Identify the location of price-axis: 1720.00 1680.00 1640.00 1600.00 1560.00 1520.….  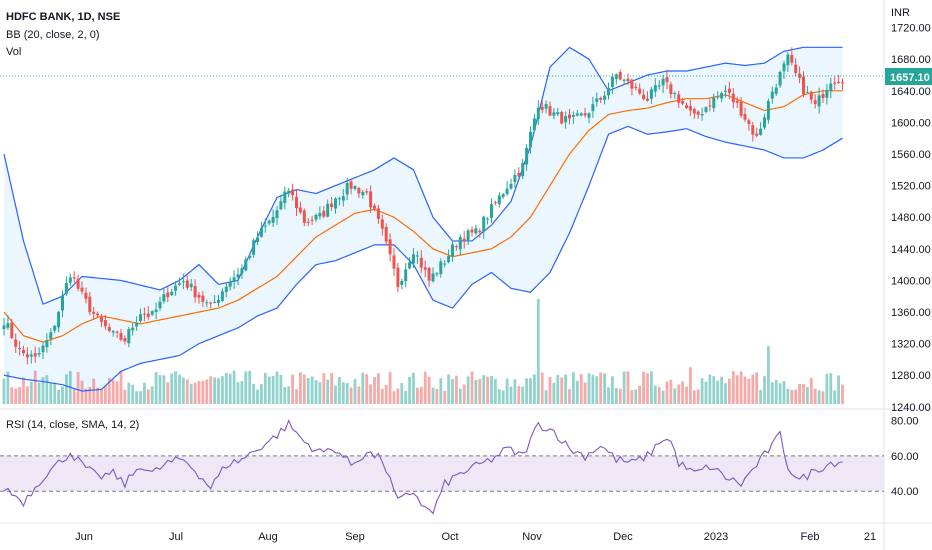
(911, 218).